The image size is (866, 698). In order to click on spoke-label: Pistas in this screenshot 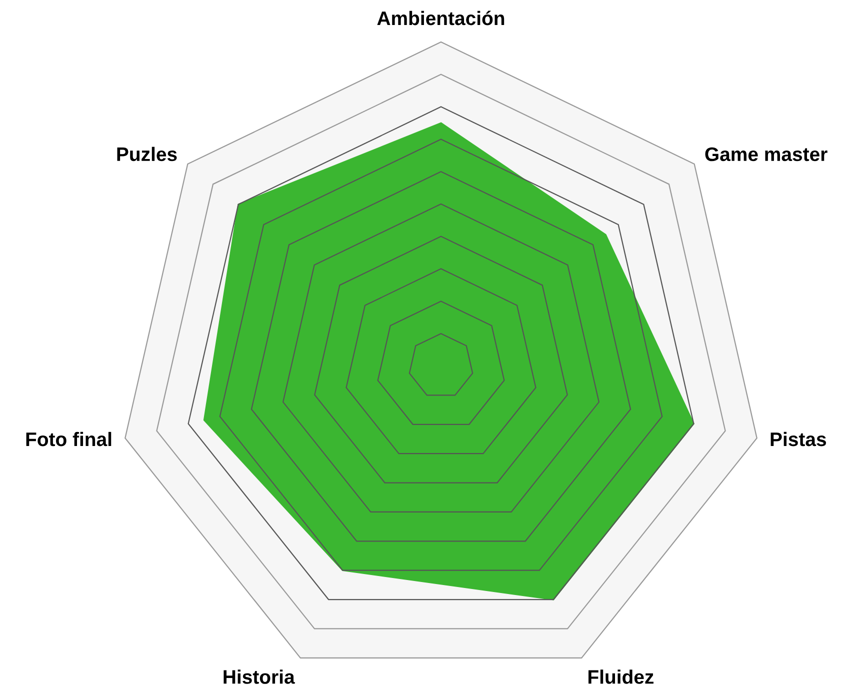, I will do `click(798, 439)`.